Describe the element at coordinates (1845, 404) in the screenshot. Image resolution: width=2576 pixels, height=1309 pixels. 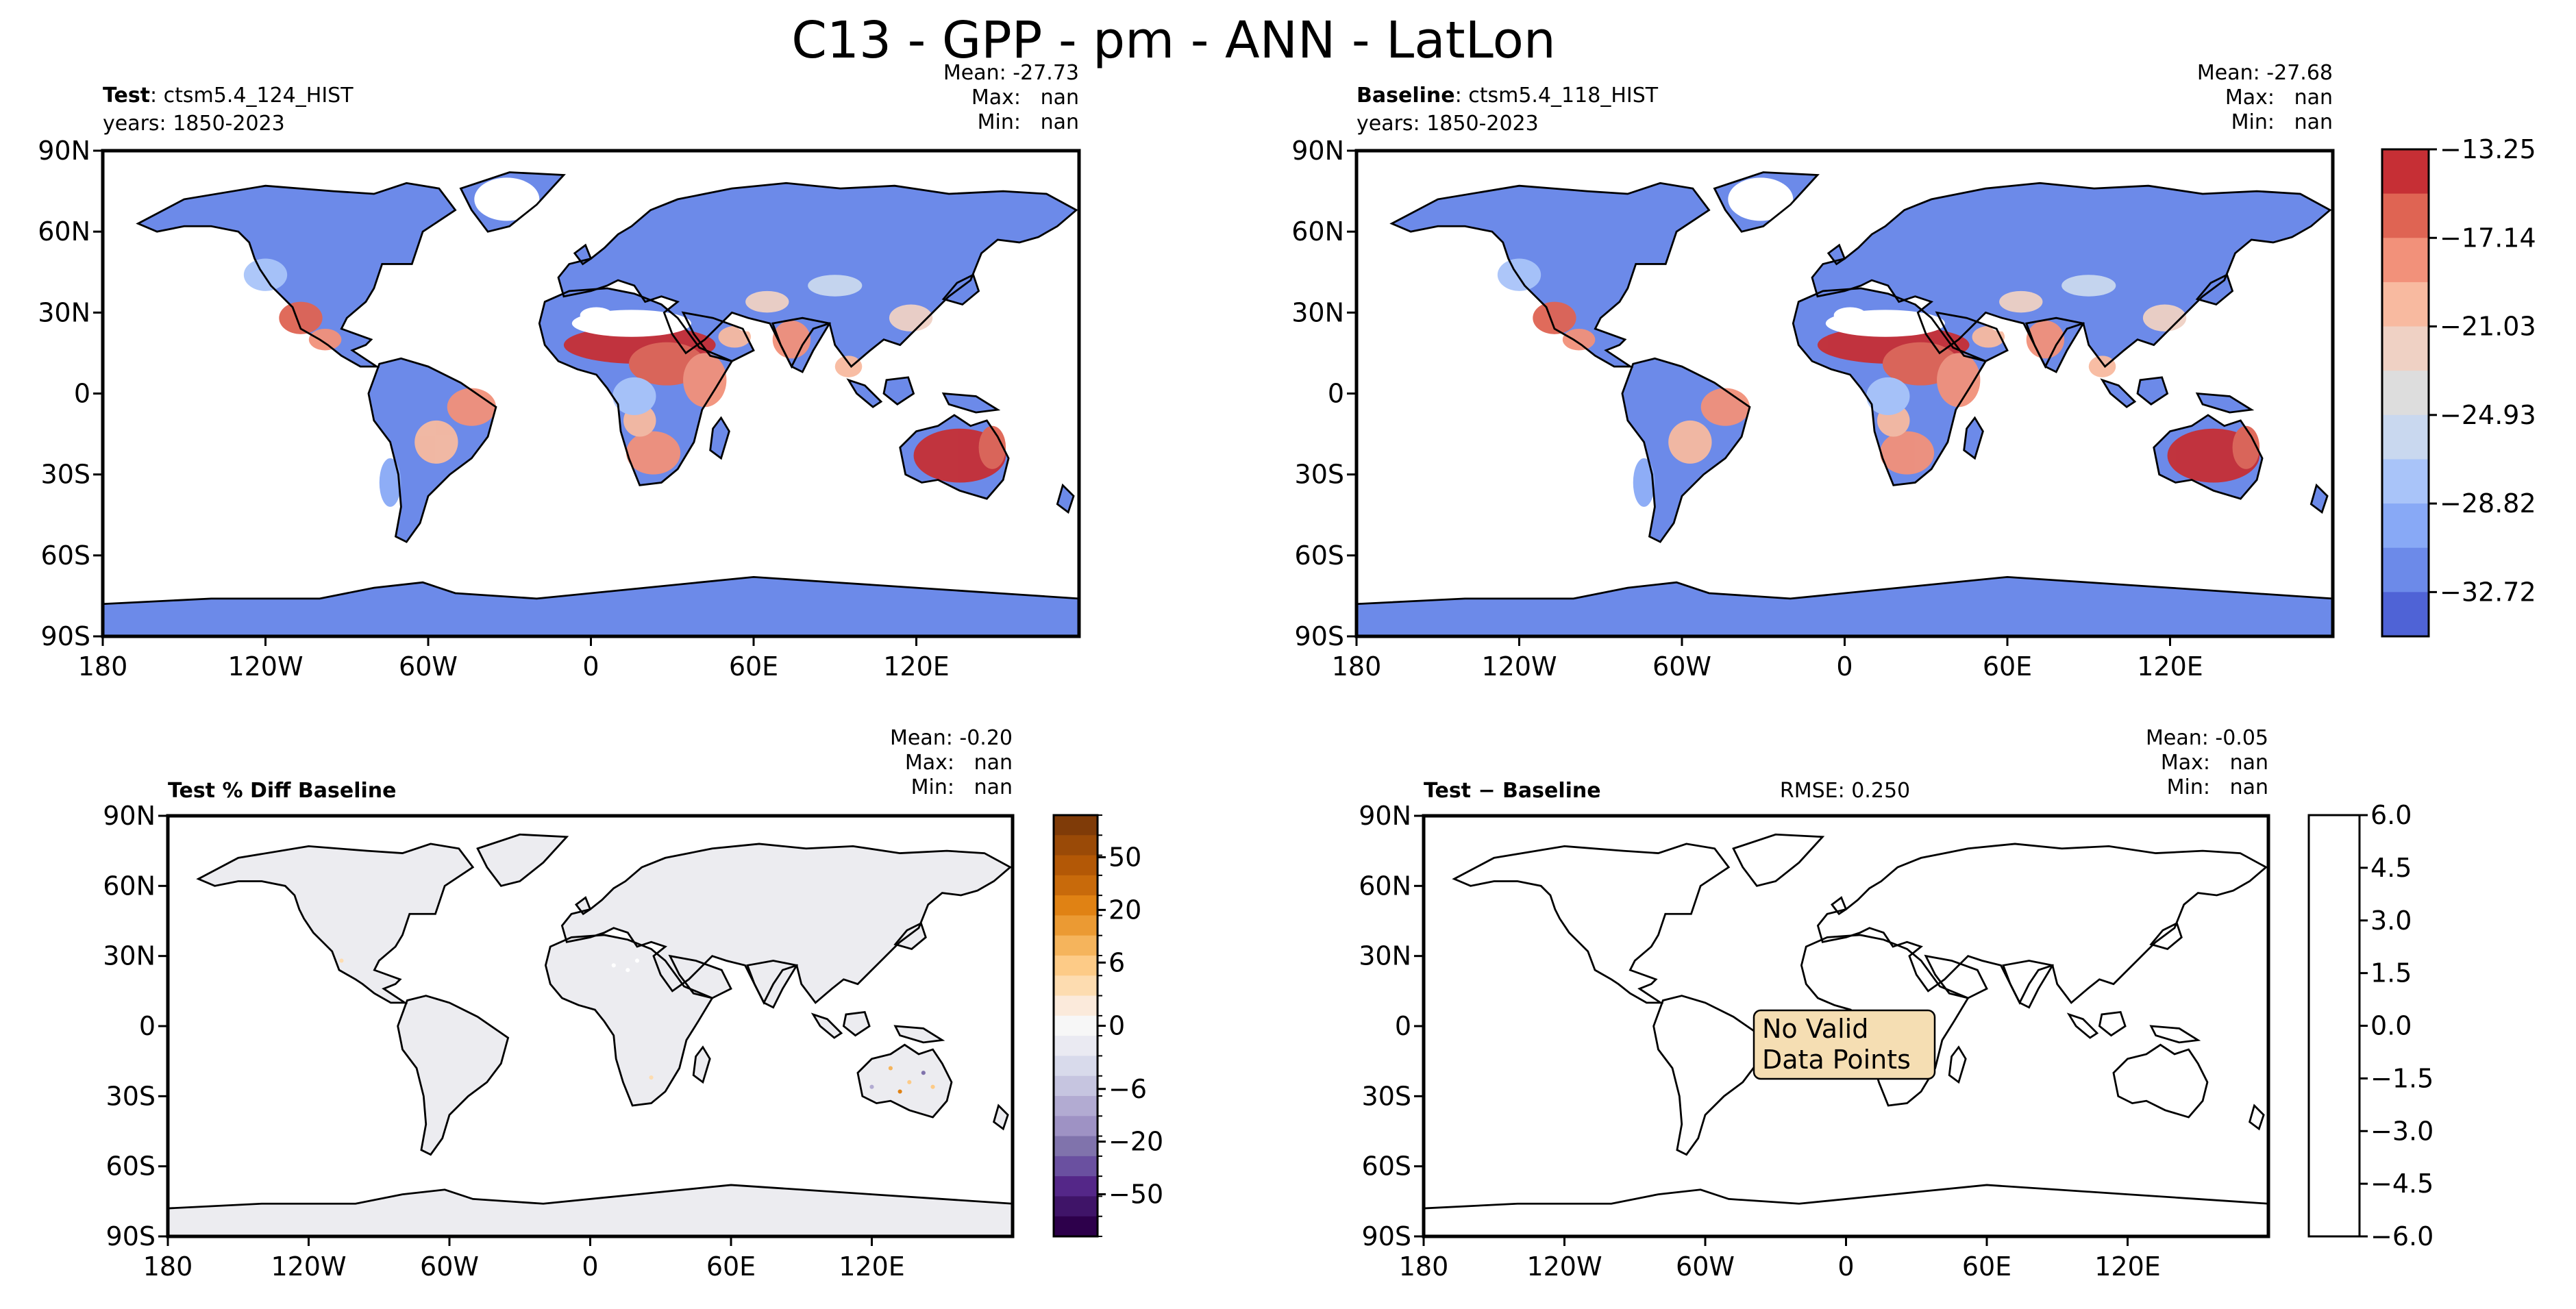
I see `baseline-map` at that location.